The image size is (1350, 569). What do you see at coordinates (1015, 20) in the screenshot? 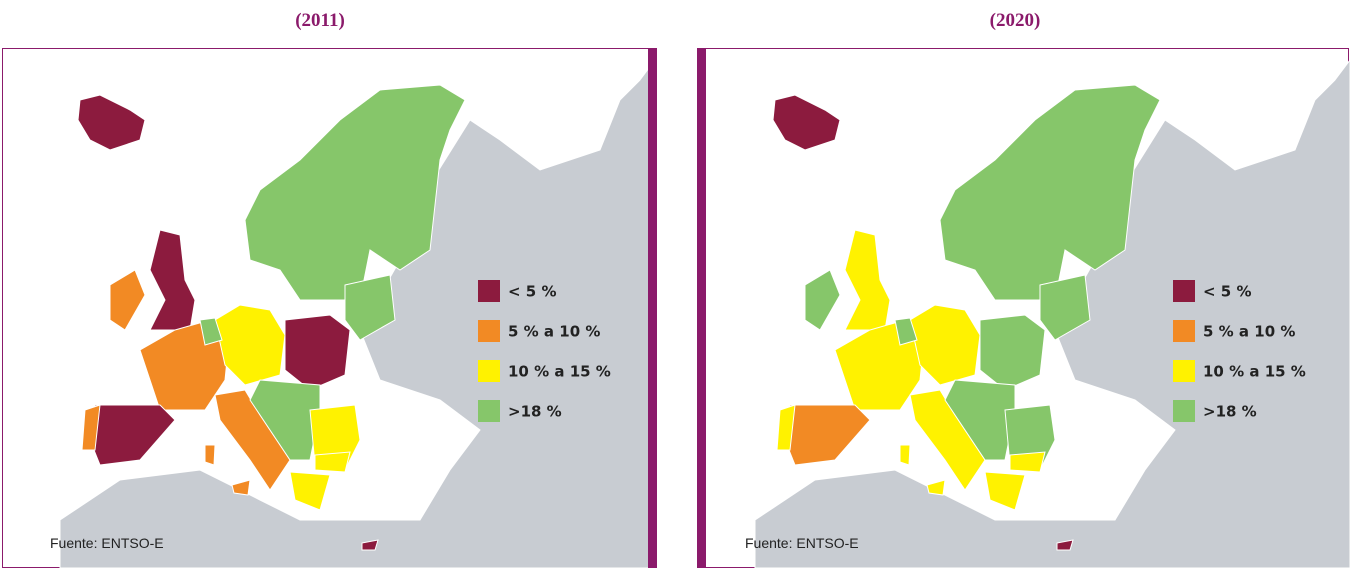
I see `panel-title: (2020)` at bounding box center [1015, 20].